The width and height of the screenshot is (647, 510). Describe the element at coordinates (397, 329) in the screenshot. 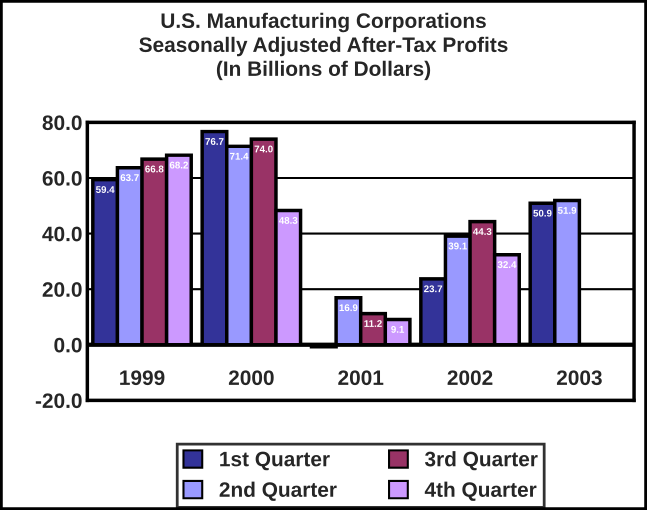

I see `data-label: 9.1` at that location.